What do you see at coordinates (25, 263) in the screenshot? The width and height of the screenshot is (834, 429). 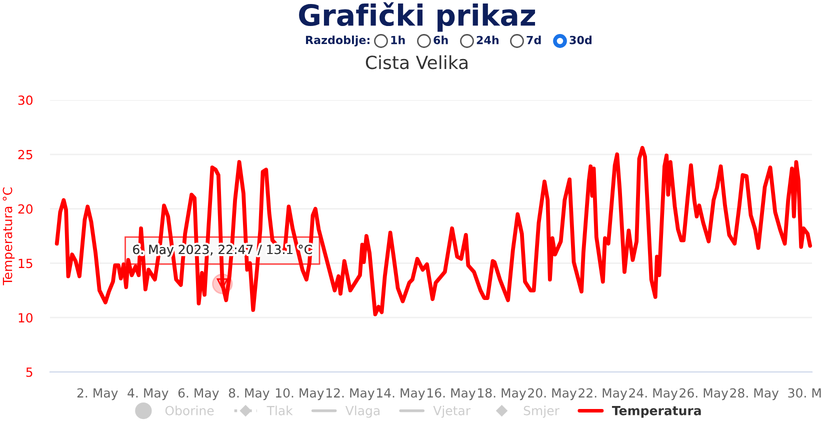 I see `y-tick-label: 15` at bounding box center [25, 263].